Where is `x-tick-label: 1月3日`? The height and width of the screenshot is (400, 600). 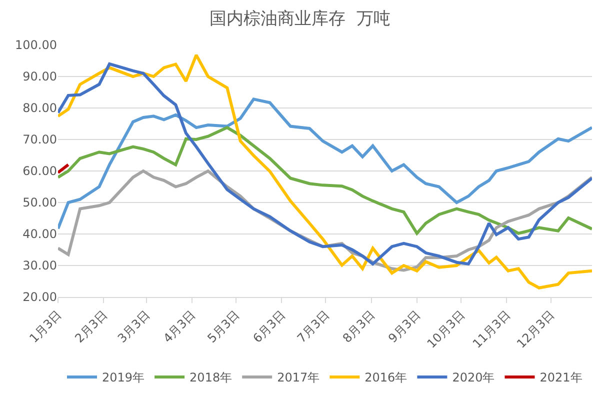 x-tick-label: 1月3日 is located at coordinates (45, 327).